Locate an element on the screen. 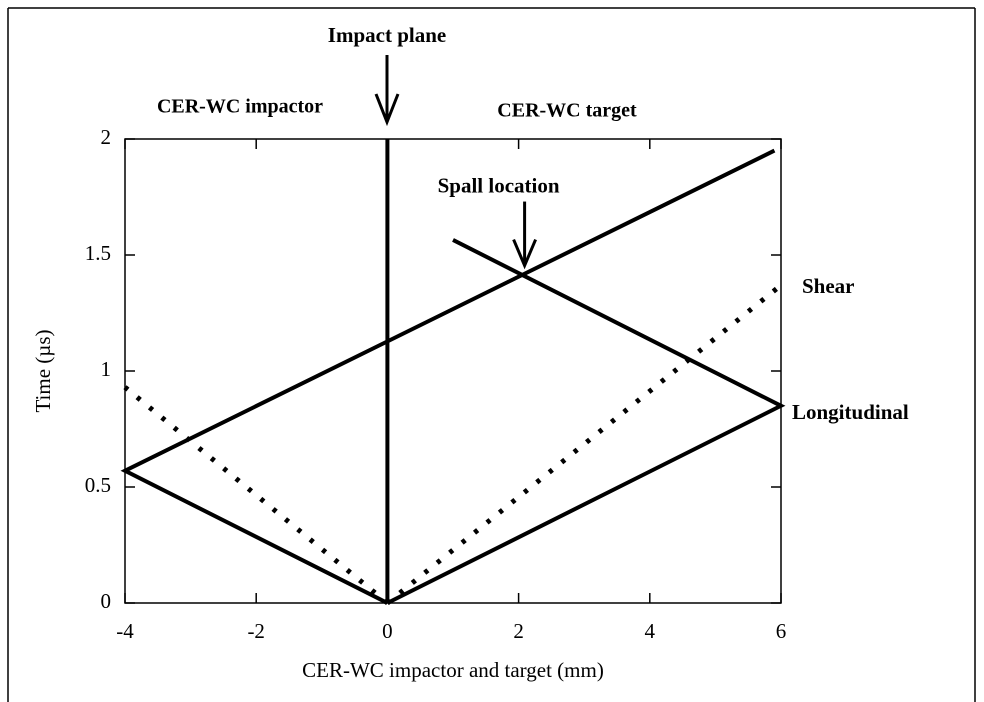  x-tick-label: 2 is located at coordinates (518, 631).